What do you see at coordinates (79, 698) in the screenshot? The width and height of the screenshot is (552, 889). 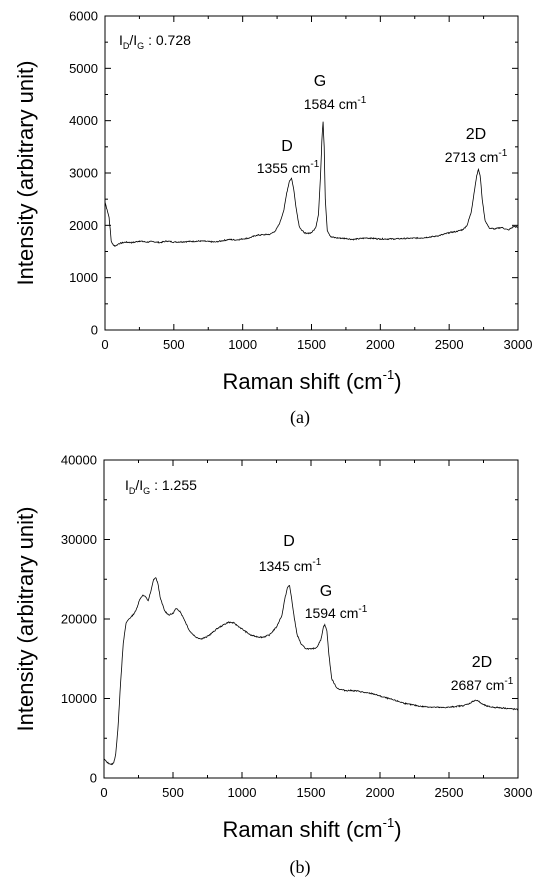 I see `y-tick-label-b-1: 10000` at bounding box center [79, 698].